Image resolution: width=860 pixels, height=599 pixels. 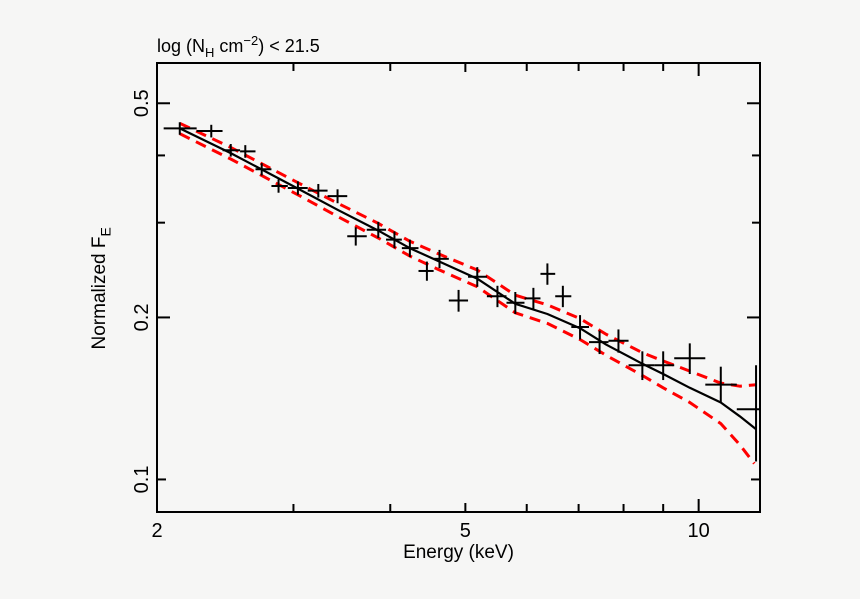 I want to click on y-tick-label: 0.2, so click(x=142, y=318).